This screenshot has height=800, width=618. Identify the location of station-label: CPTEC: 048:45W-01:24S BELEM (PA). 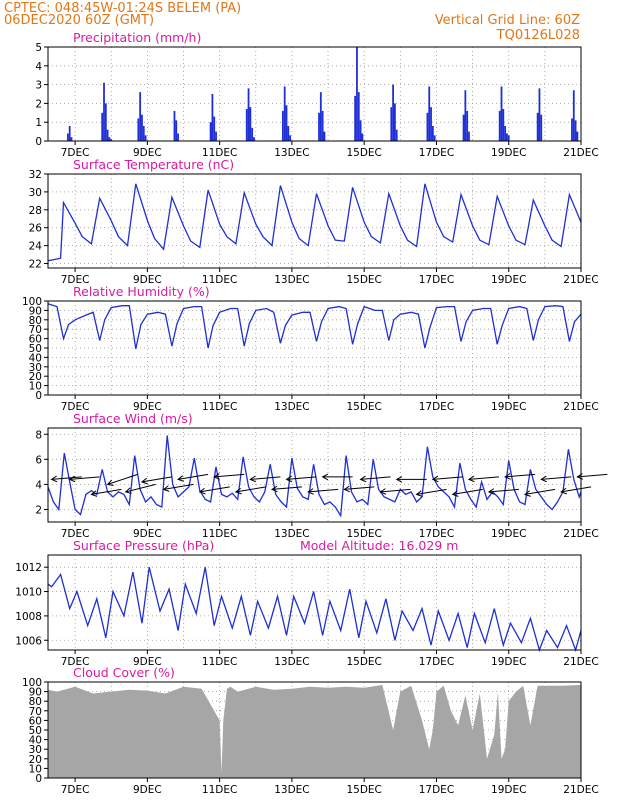
(122, 8).